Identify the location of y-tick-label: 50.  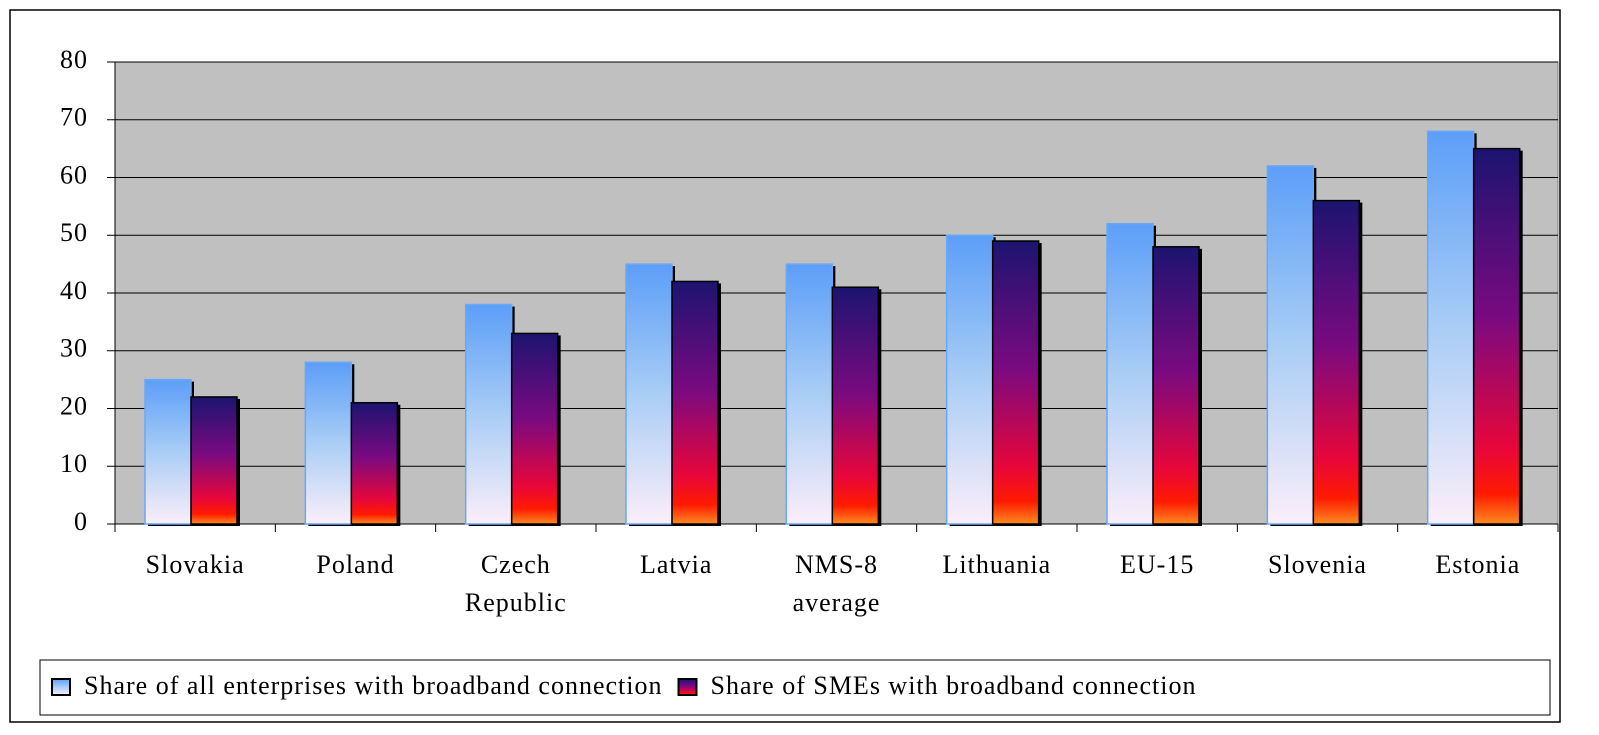
(74, 232).